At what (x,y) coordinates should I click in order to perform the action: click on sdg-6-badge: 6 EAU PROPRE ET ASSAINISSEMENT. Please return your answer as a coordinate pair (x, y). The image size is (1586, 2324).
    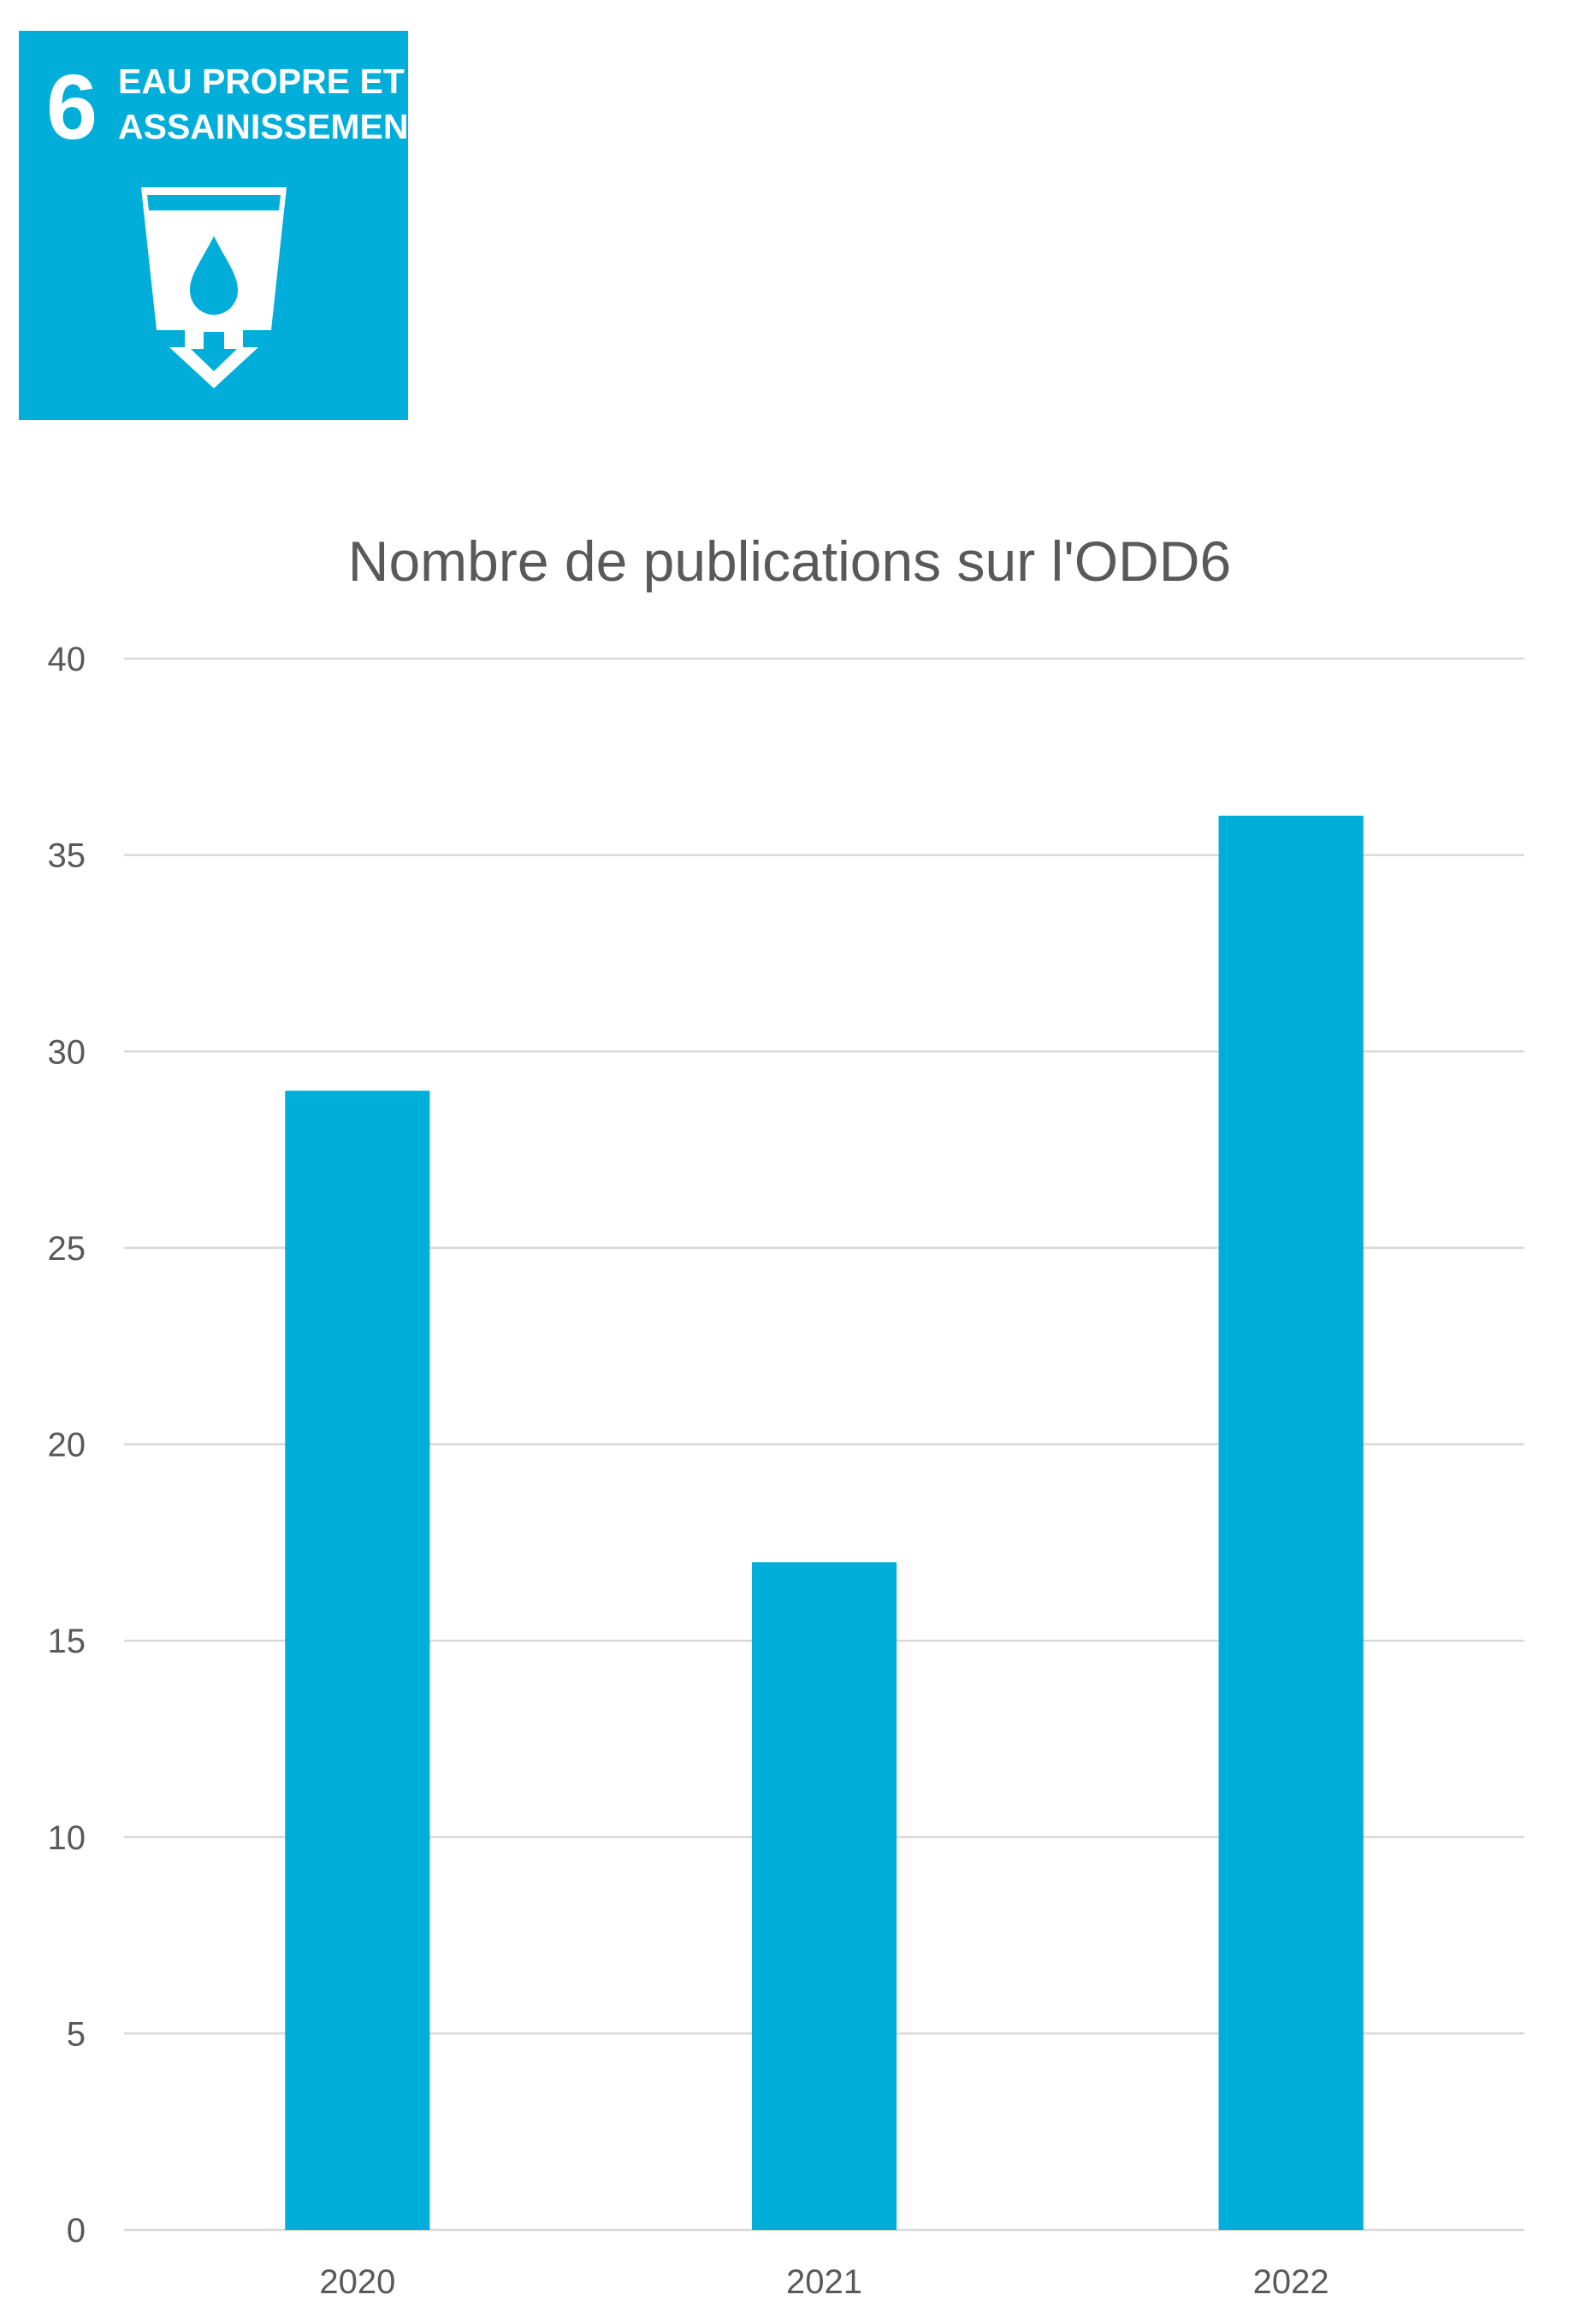
    Looking at the image, I should click on (213, 226).